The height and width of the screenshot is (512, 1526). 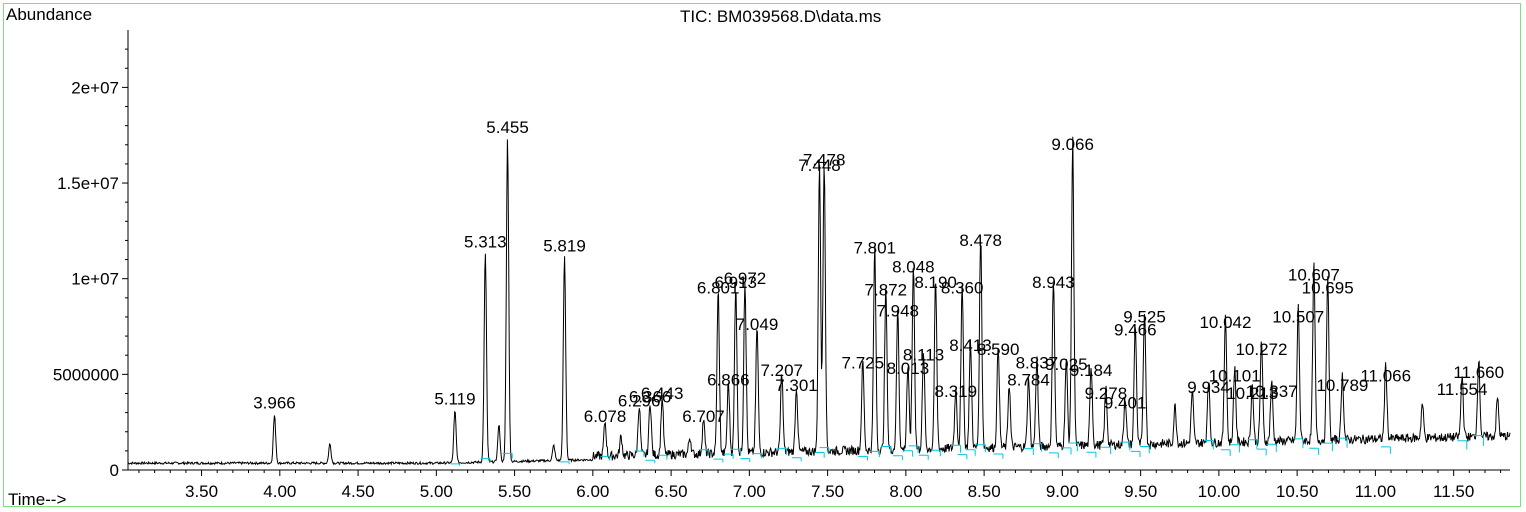 What do you see at coordinates (905, 491) in the screenshot?
I see `x-tick-label: 8.00` at bounding box center [905, 491].